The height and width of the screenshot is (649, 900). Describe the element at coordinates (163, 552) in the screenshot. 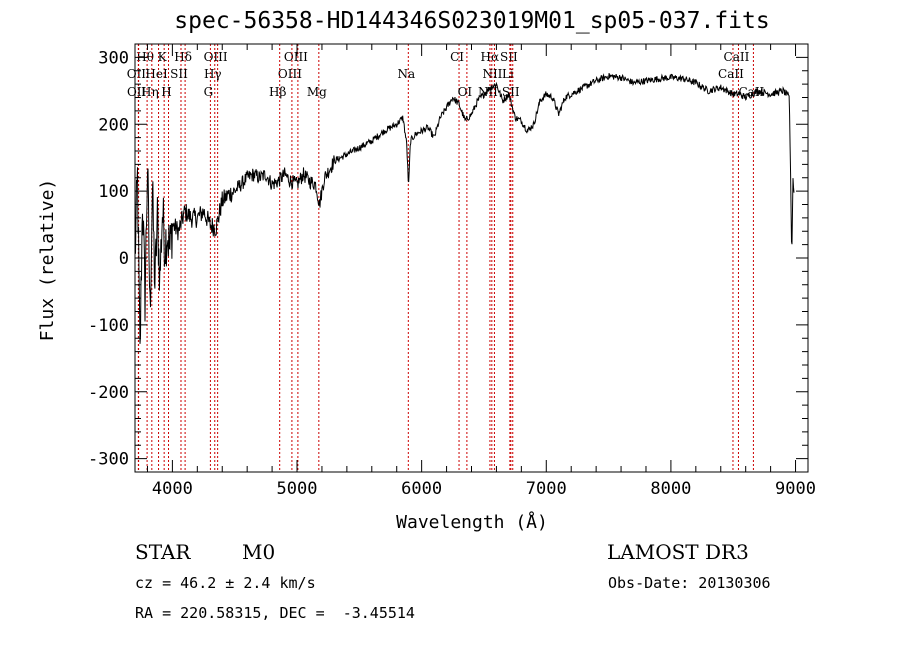

I see `object-class: STAR` at that location.